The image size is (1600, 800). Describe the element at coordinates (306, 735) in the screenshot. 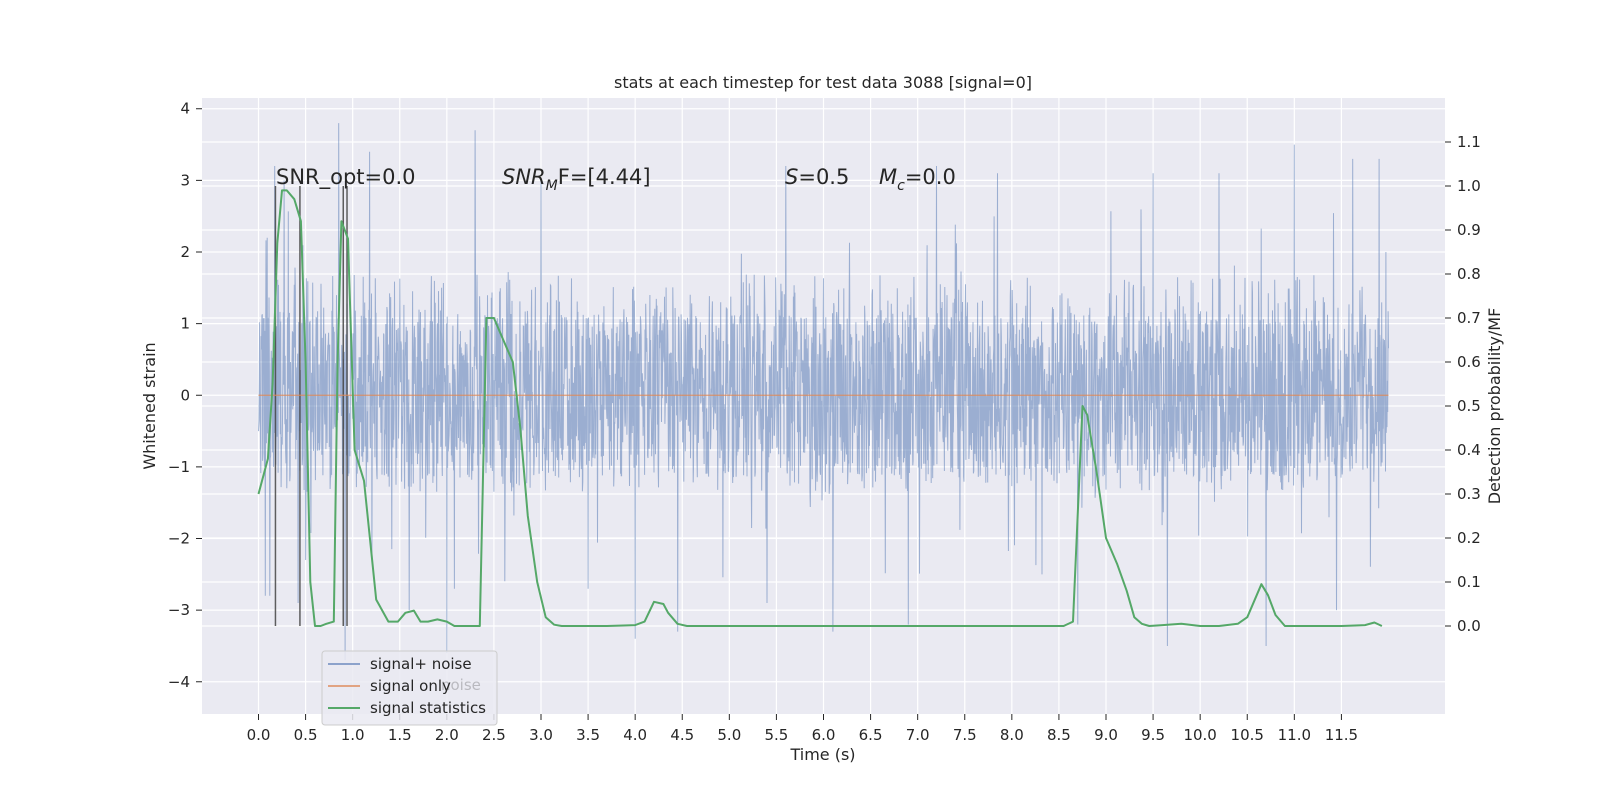

I see `x-tick-label: 0.5` at that location.